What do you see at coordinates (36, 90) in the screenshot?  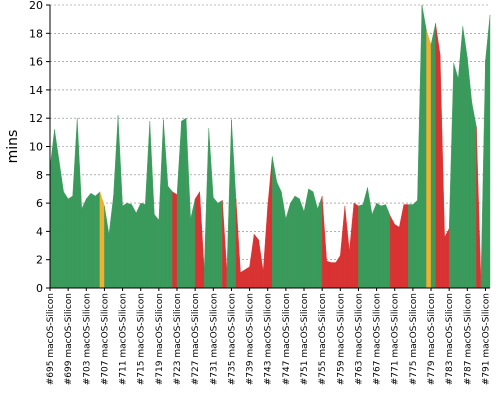 I see `y-tick-label: 14` at bounding box center [36, 90].